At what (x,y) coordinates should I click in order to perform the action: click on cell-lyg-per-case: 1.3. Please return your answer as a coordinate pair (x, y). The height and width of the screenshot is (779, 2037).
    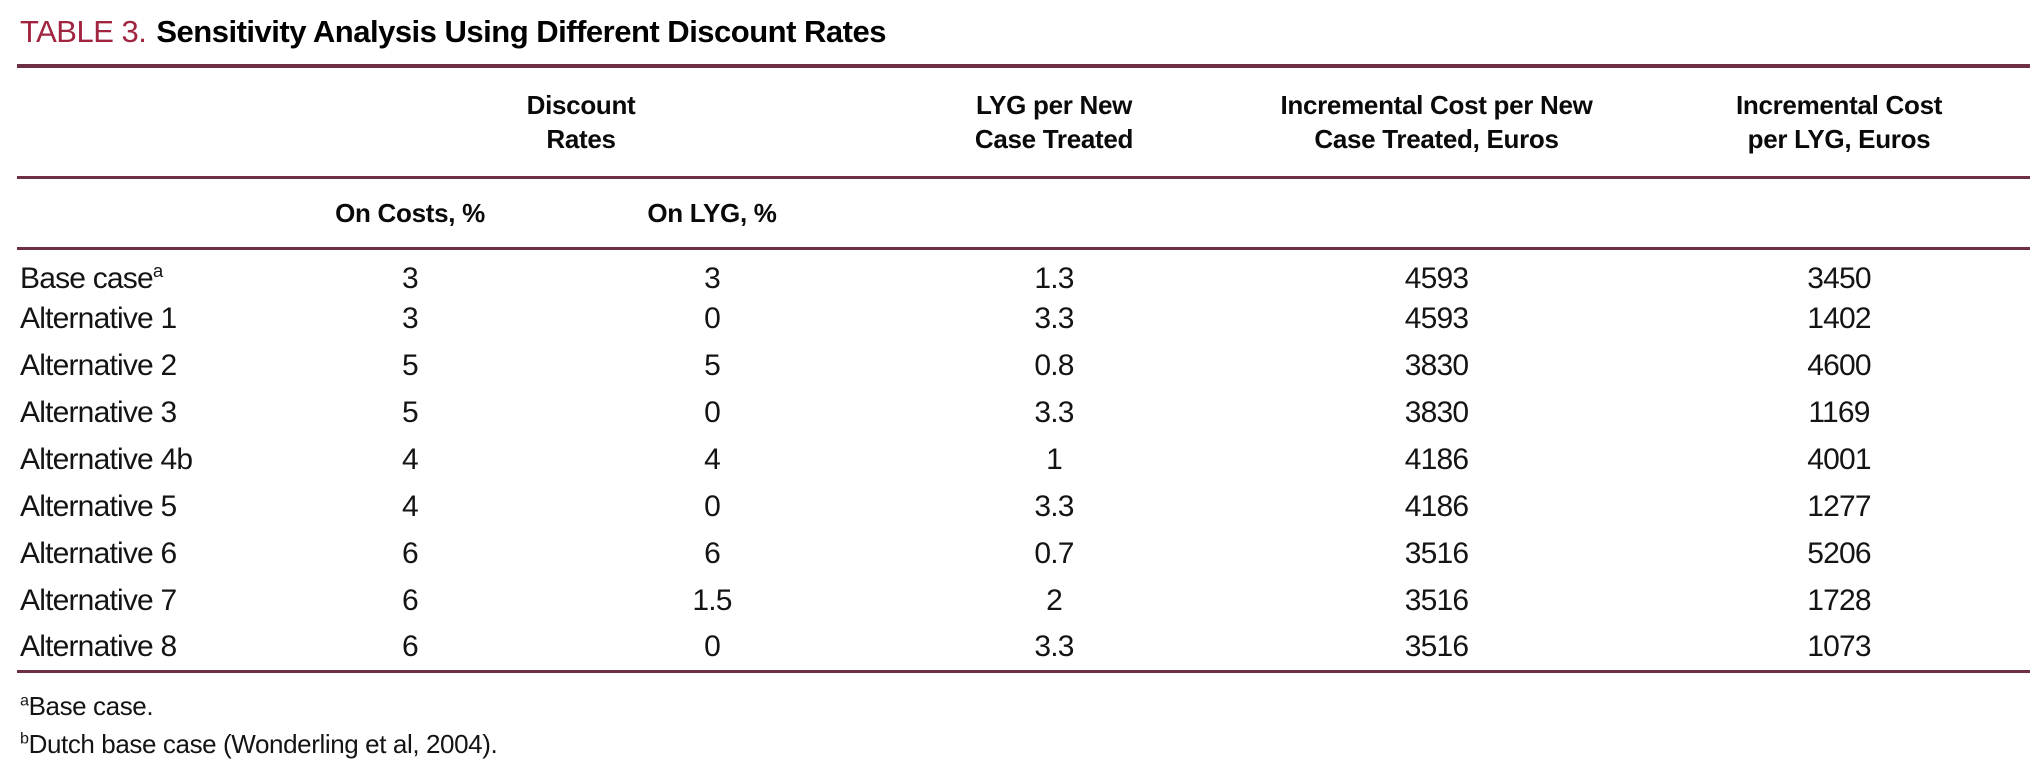
    Looking at the image, I should click on (1054, 279).